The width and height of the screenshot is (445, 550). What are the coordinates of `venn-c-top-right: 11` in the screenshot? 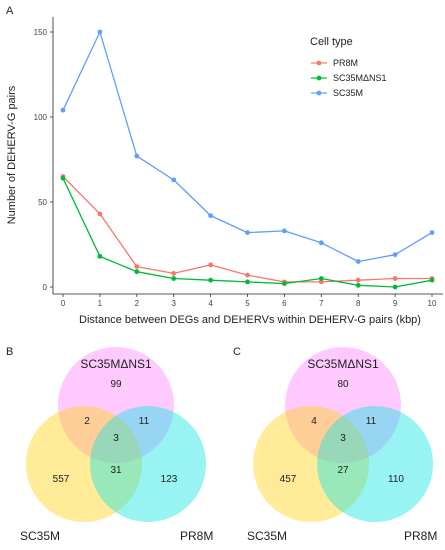 It's located at (371, 421).